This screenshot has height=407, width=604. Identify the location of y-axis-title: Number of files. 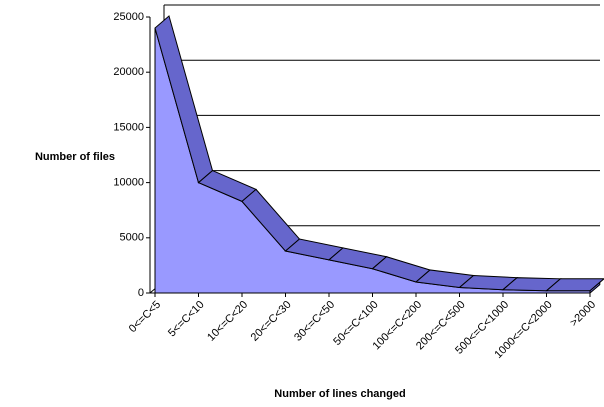
(75, 157).